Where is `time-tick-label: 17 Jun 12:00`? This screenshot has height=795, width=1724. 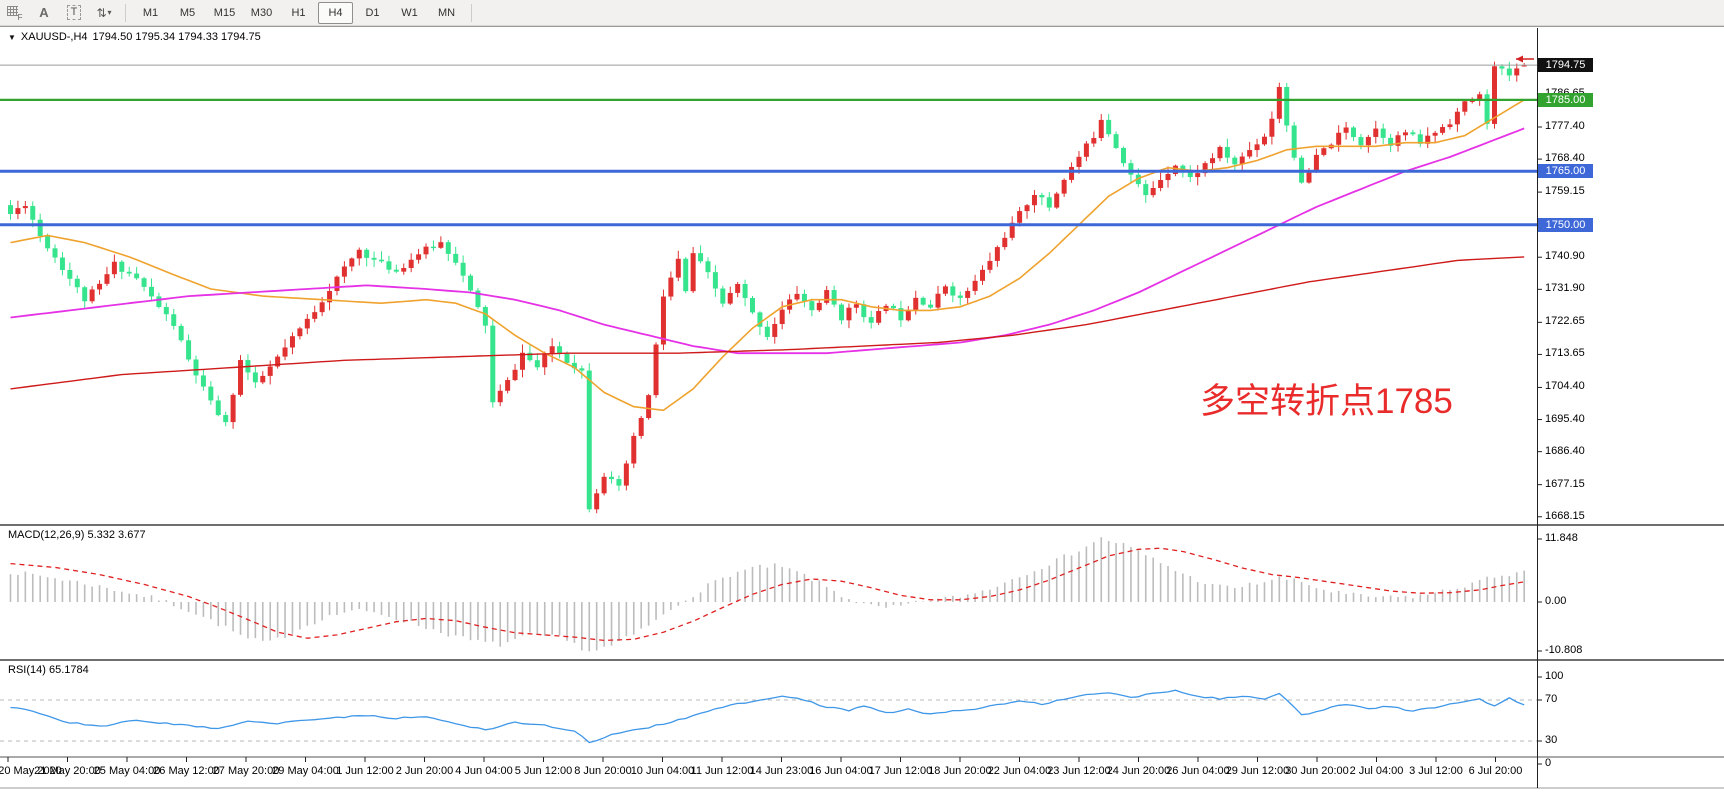
time-tick-label: 17 Jun 12:00 is located at coordinates (900, 771).